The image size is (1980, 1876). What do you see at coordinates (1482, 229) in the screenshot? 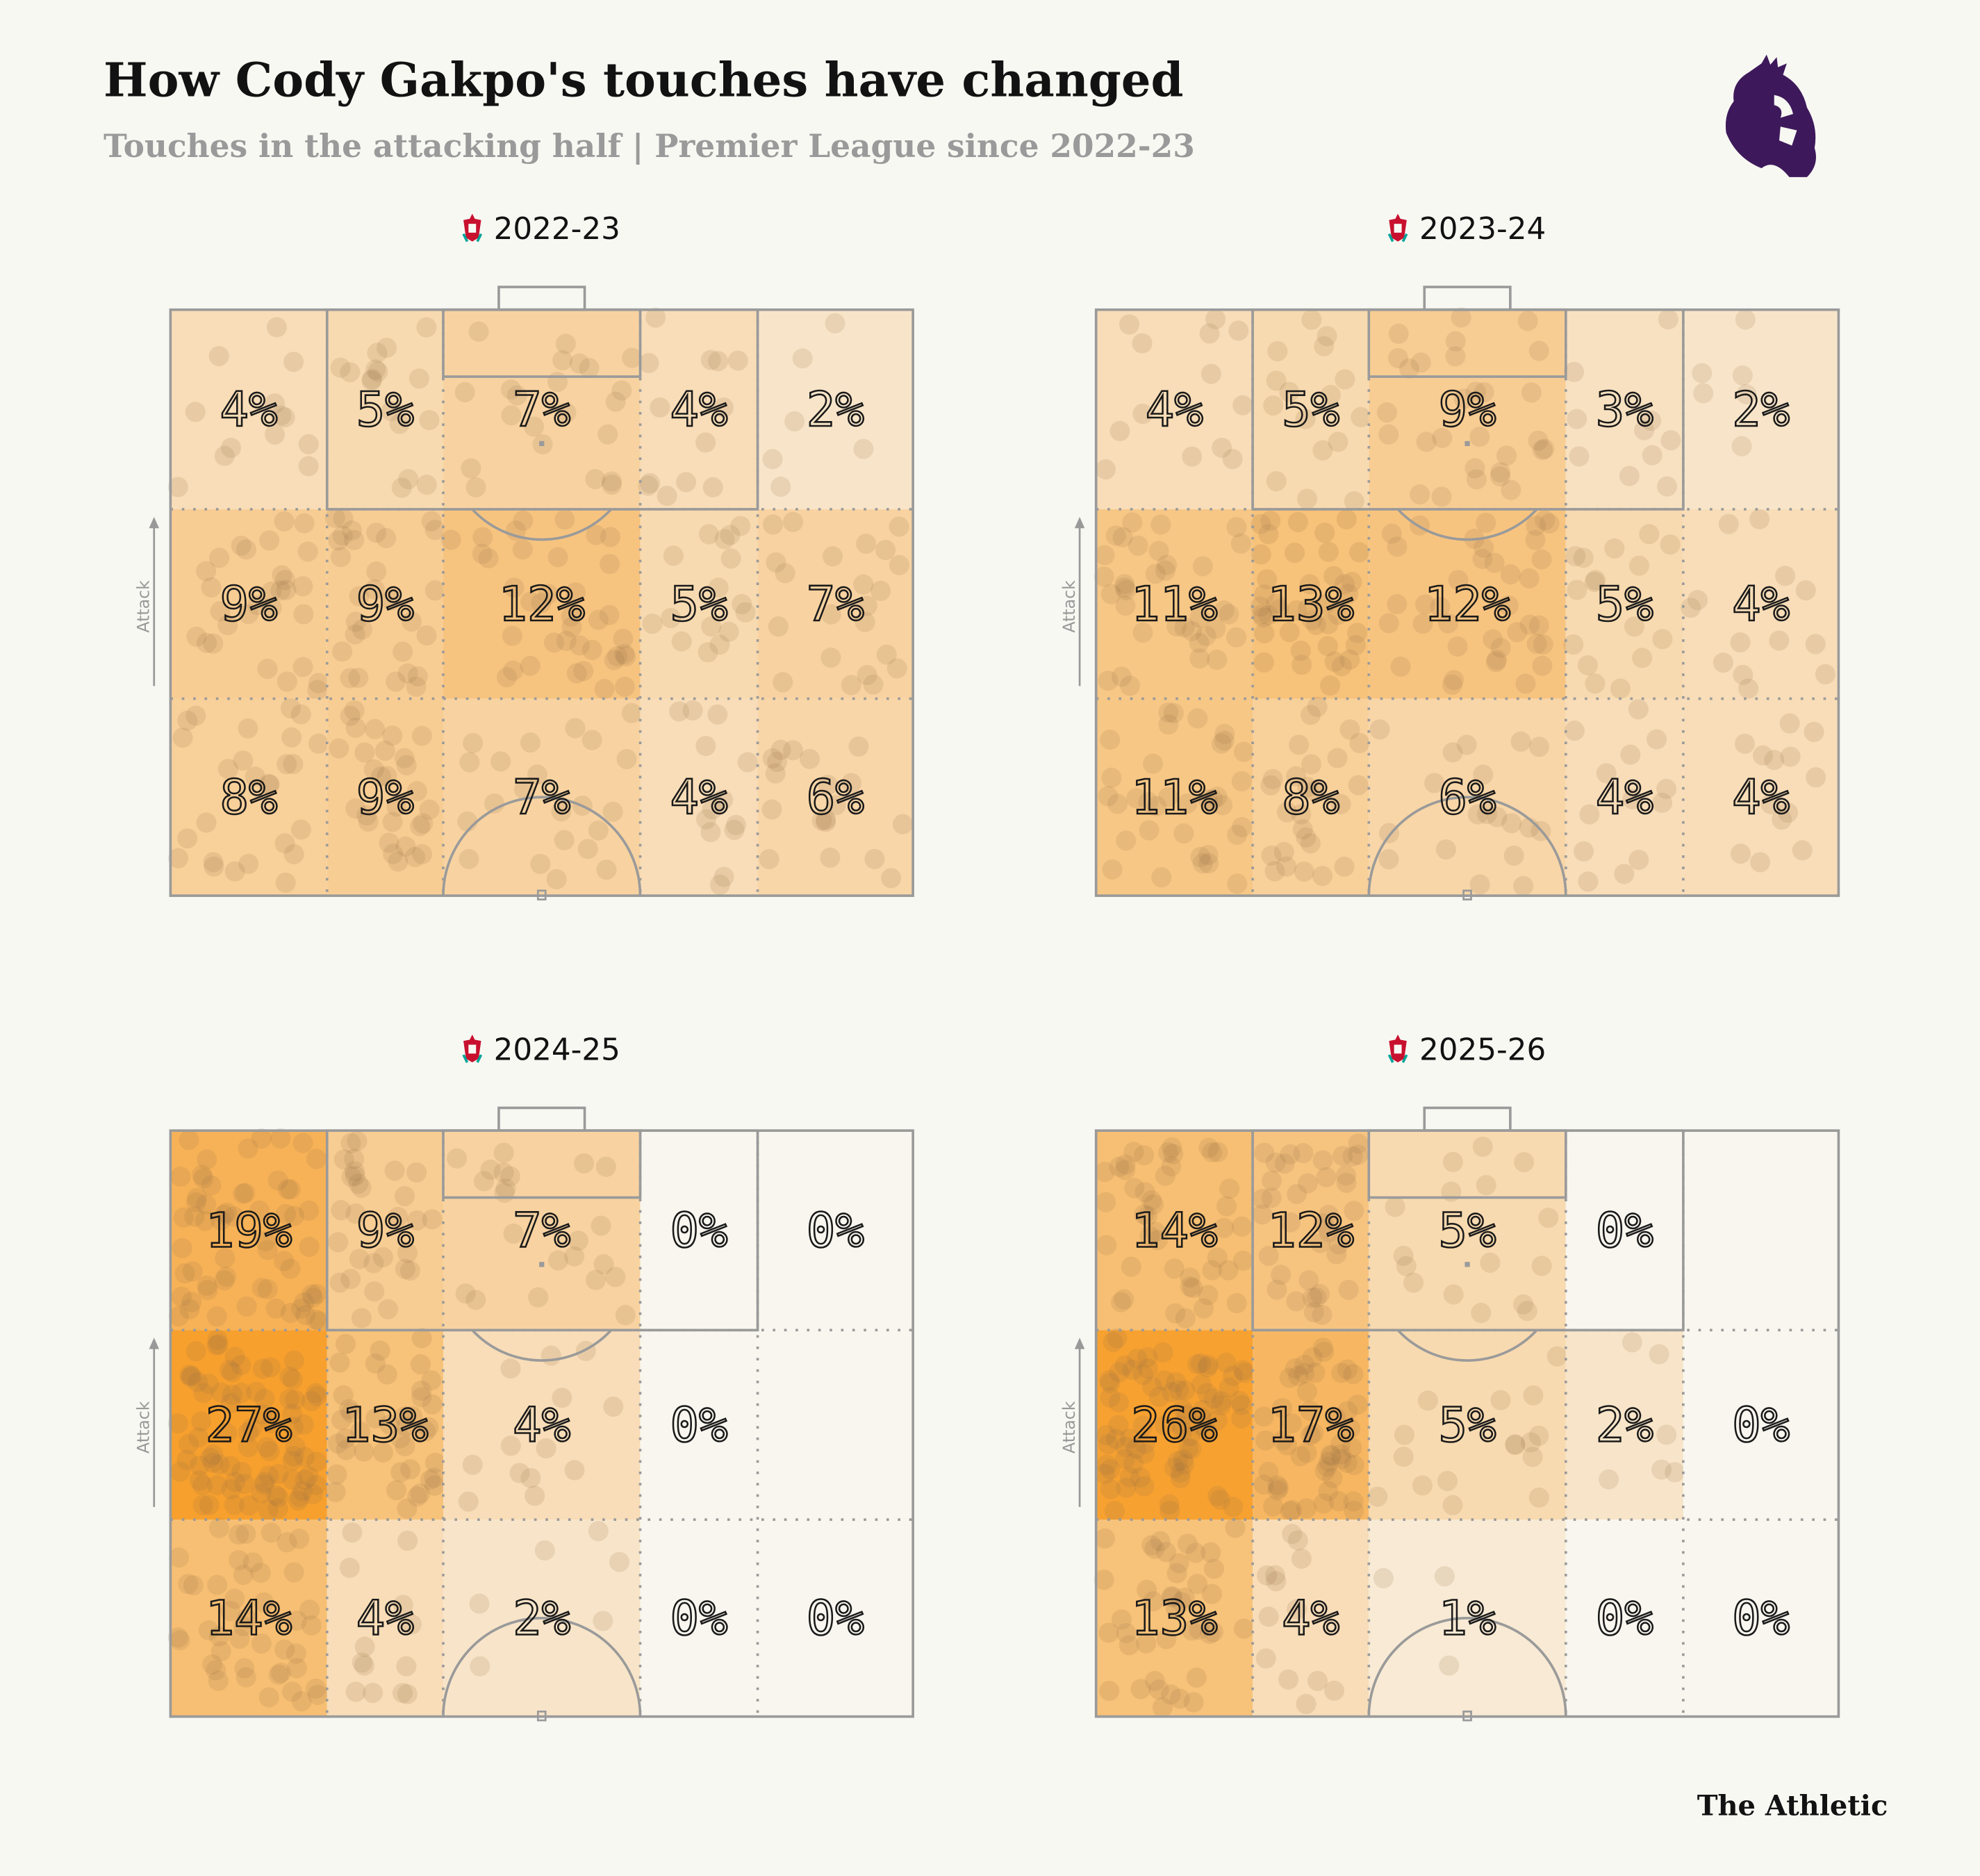
I see `season-label: 2023-24` at bounding box center [1482, 229].